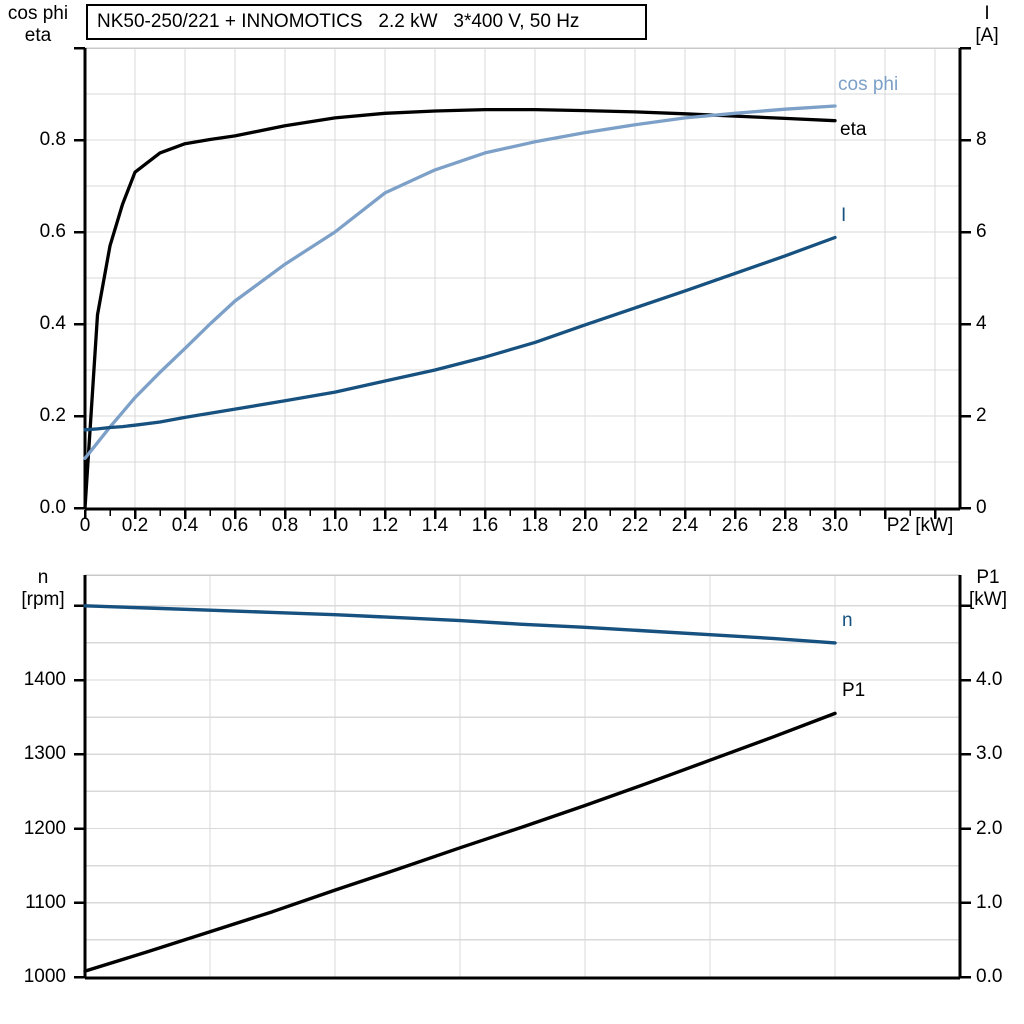 The height and width of the screenshot is (1024, 1024). What do you see at coordinates (44, 679) in the screenshot?
I see `y-tick-label-left: 1400` at bounding box center [44, 679].